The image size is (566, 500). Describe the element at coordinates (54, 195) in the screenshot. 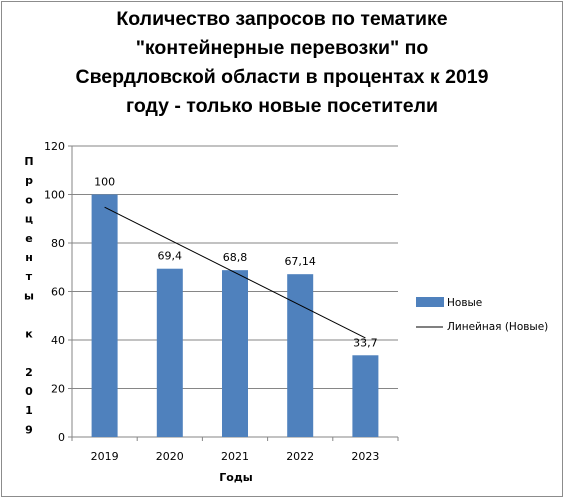

I see `y-tick-label: 100` at that location.